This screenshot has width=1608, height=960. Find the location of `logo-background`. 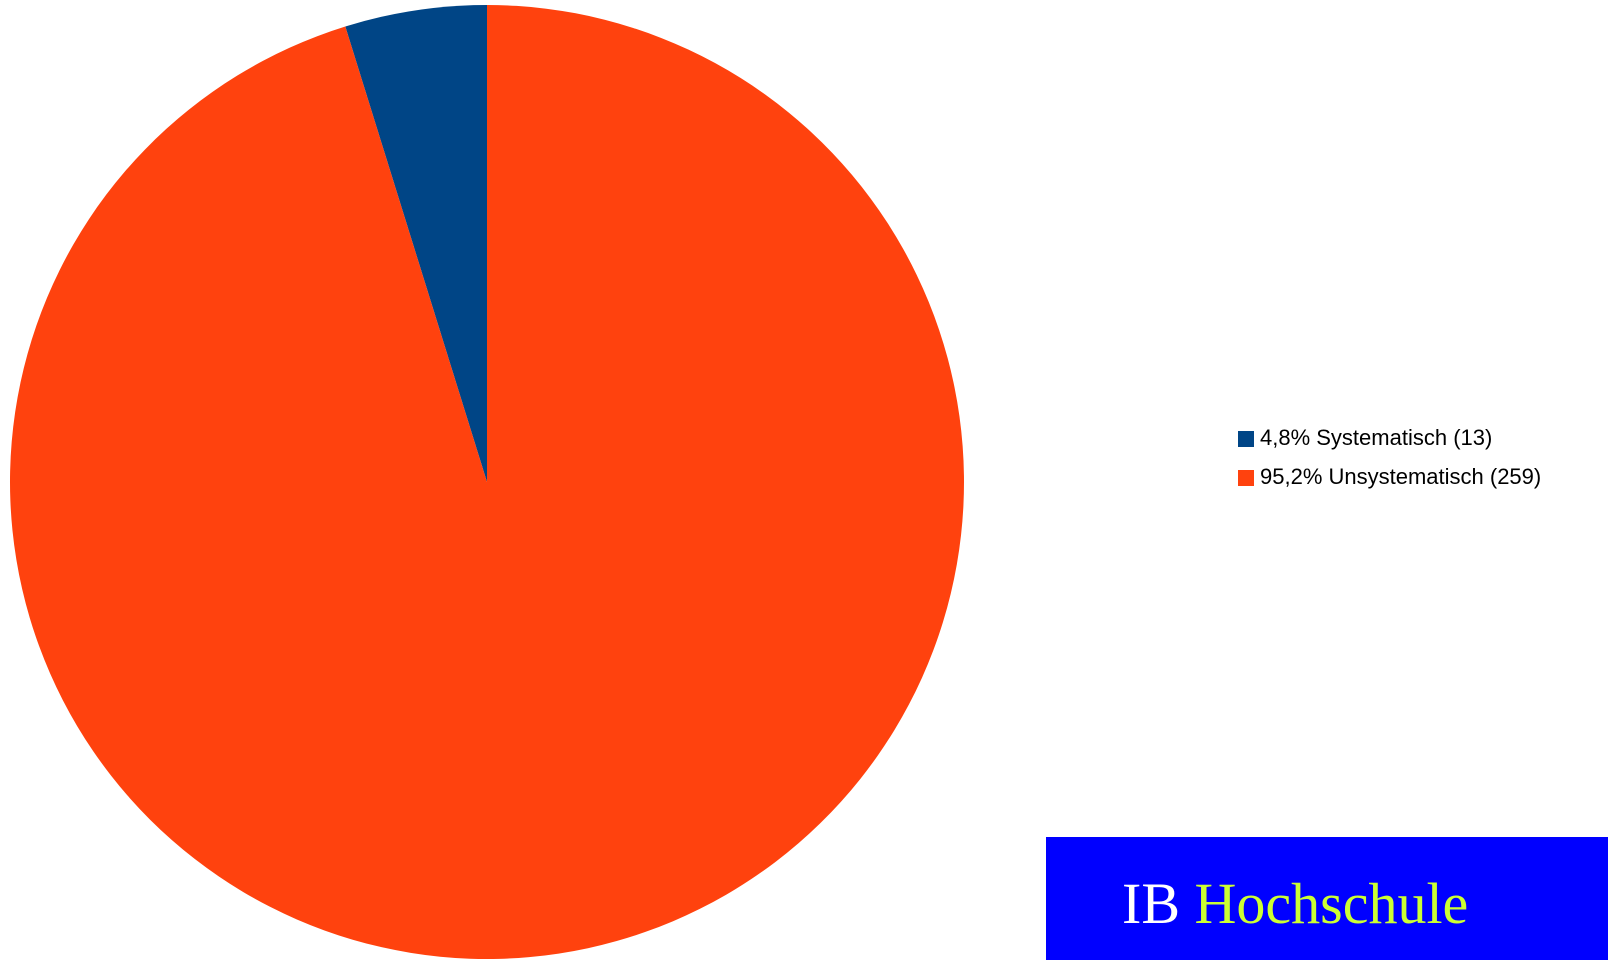

logo-background is located at coordinates (1327, 898).